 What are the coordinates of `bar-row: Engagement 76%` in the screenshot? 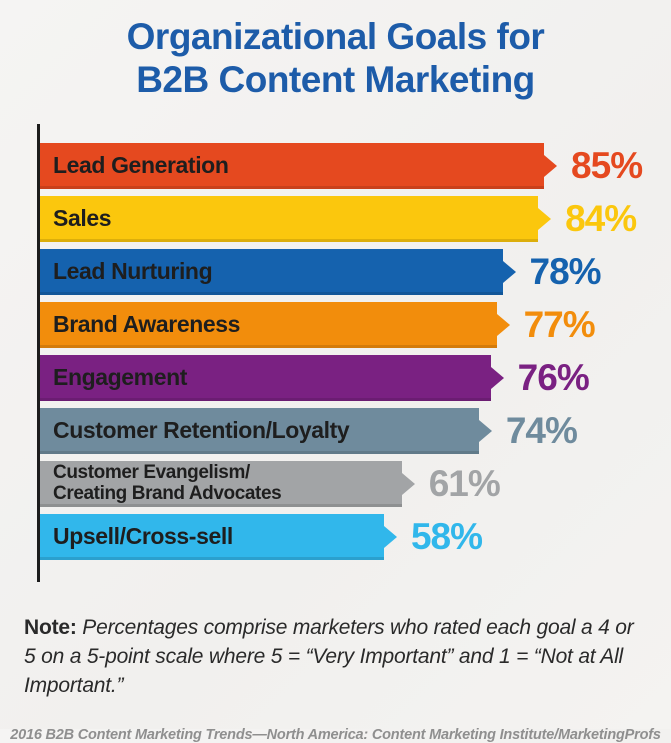 It's located at (355, 377).